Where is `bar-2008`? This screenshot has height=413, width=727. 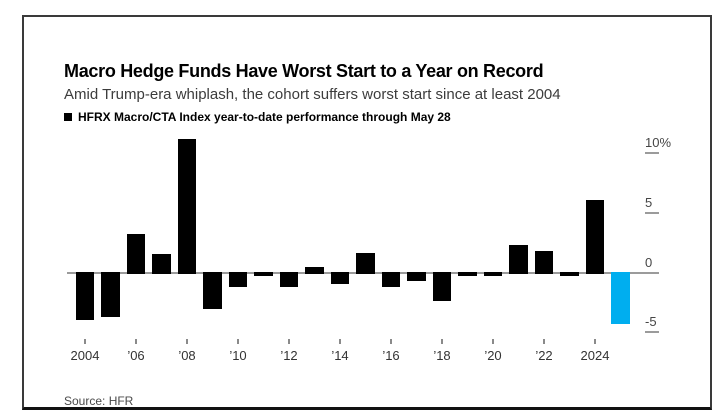 bar-2008 is located at coordinates (187, 206).